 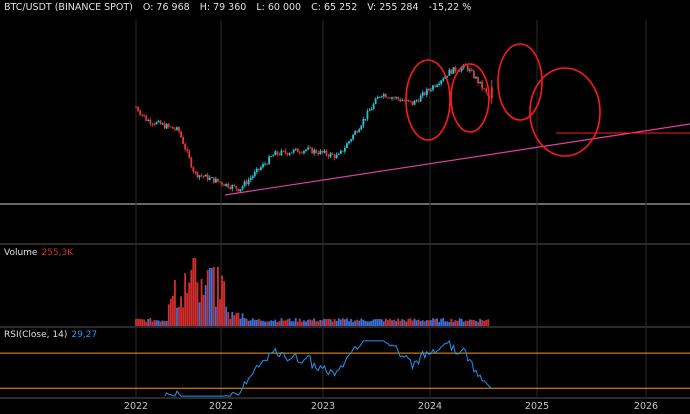 I want to click on ascending-trendline, so click(x=457, y=159).